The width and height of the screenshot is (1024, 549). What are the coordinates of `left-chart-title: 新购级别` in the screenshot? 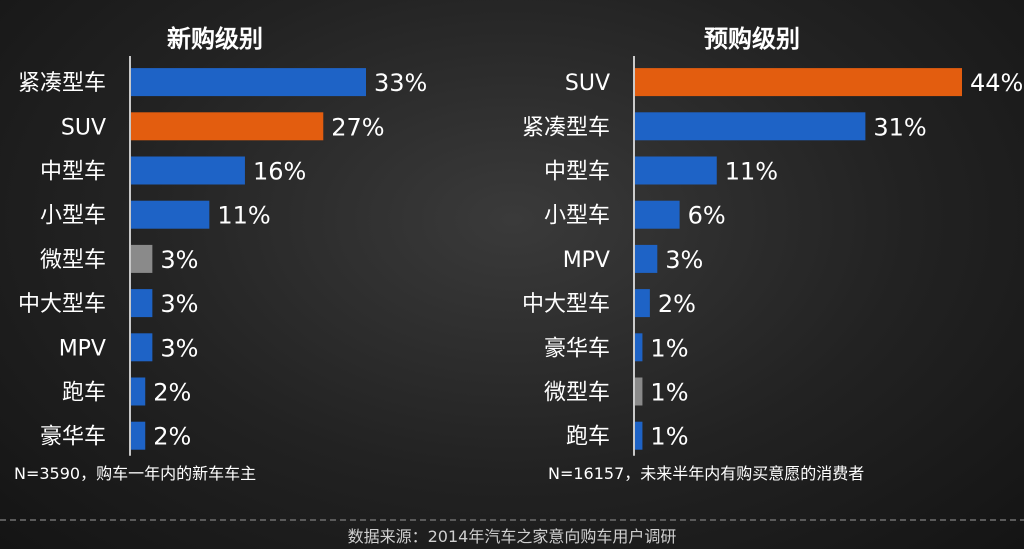 It's located at (215, 39).